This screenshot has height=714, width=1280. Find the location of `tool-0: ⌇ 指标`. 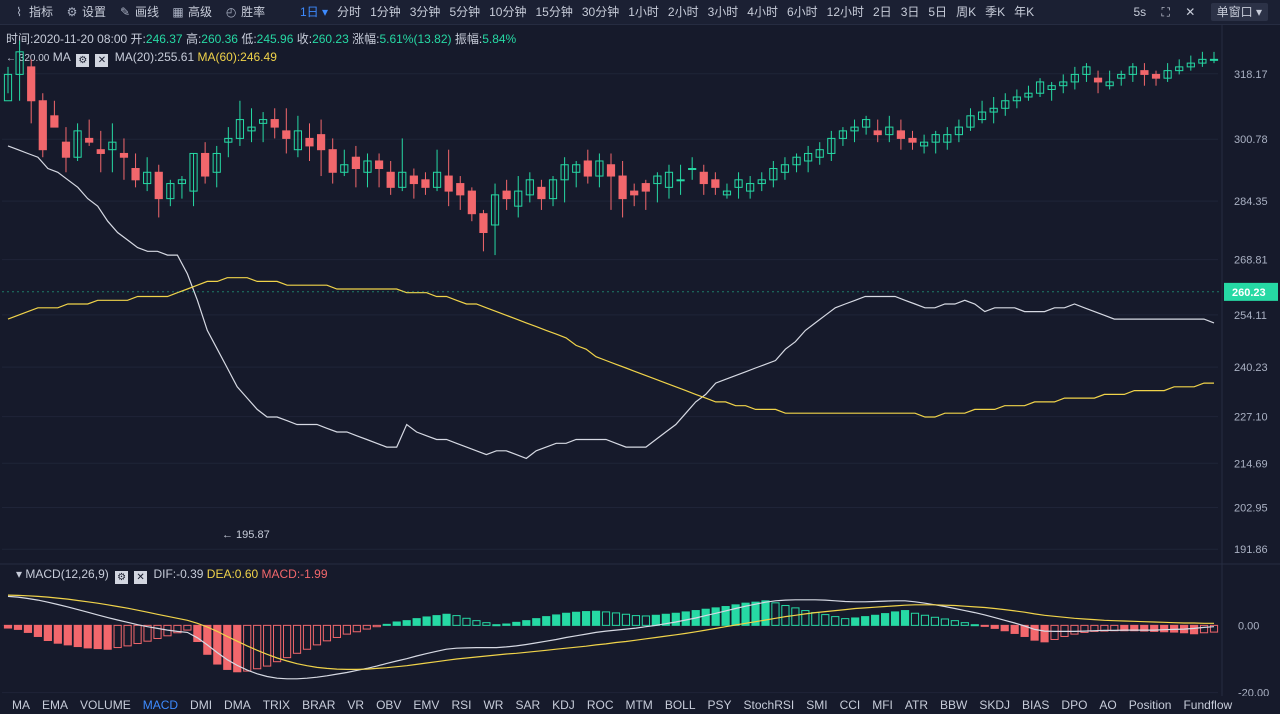

tool-0: ⌇ 指标 is located at coordinates (32, 12).